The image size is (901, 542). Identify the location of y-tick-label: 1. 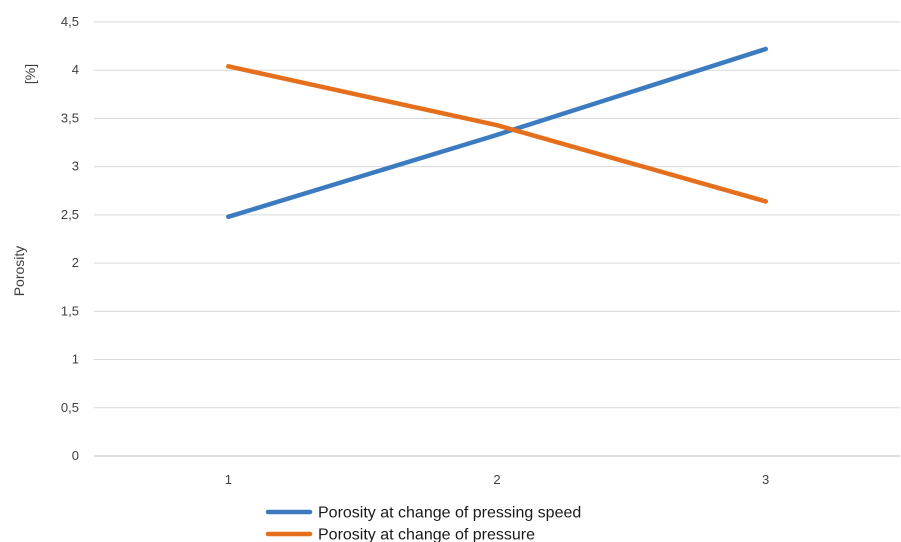
(75, 359).